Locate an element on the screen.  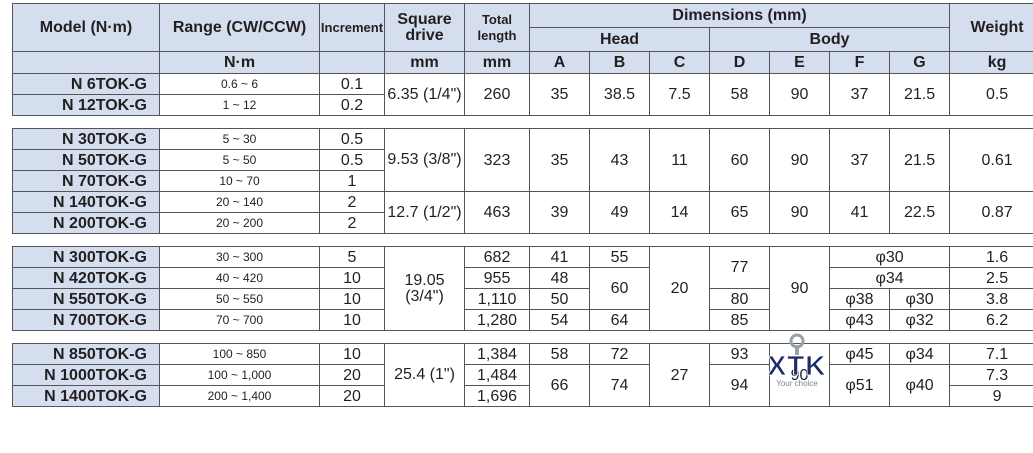
model-cell: N 1400TOK-G is located at coordinates (86, 396).